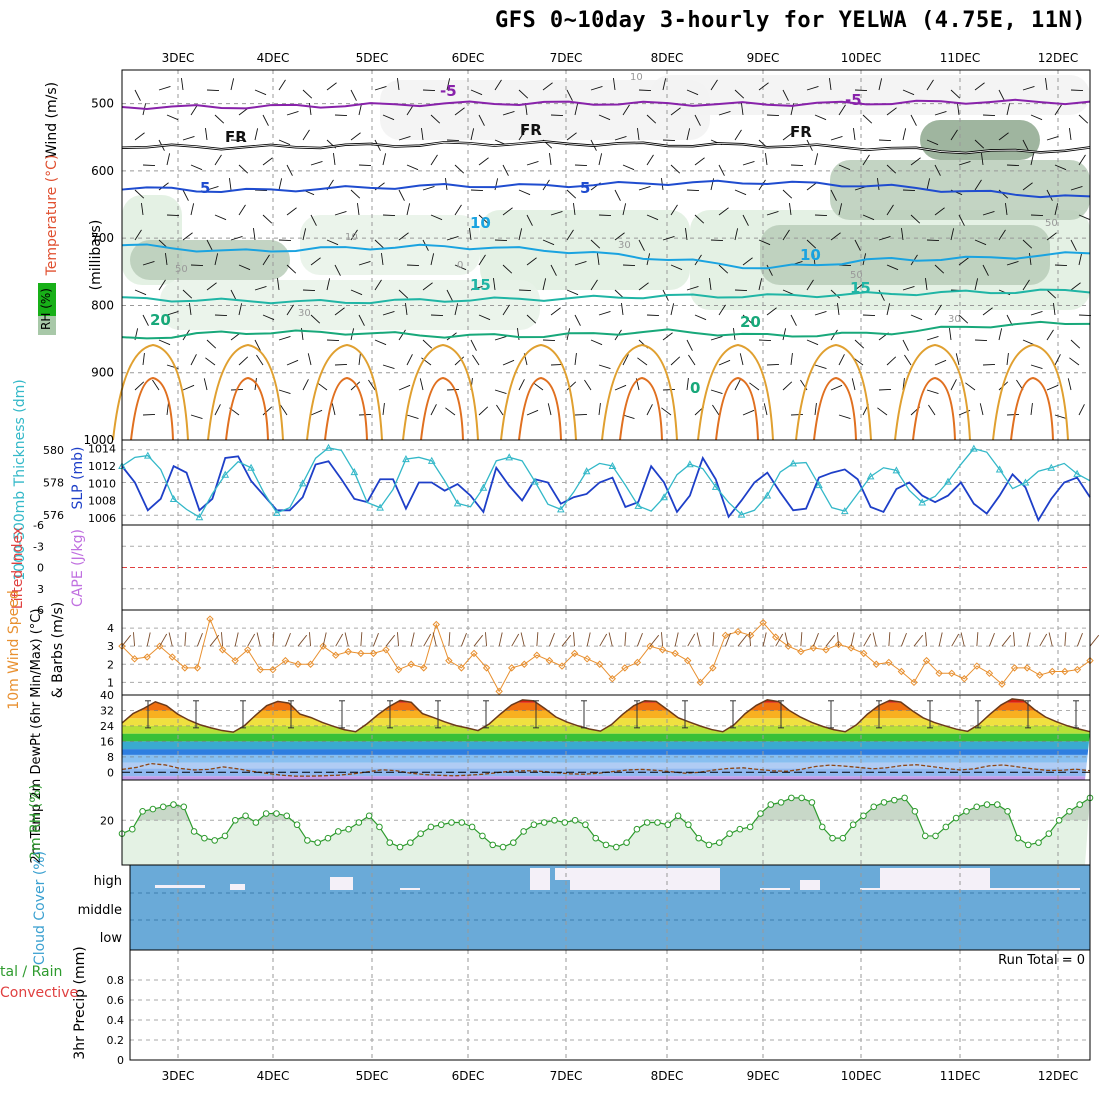 The image size is (1100, 1100). I want to click on run-total: Run Total = 0, so click(1041, 960).